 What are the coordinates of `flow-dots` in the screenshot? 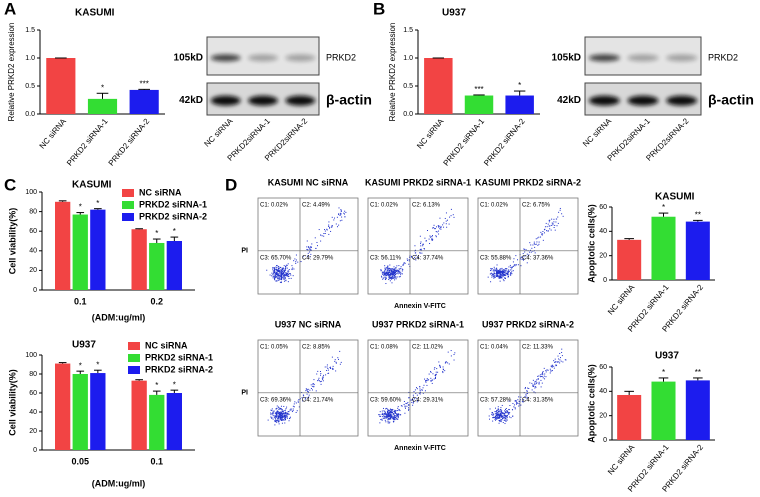 It's located at (525, 245).